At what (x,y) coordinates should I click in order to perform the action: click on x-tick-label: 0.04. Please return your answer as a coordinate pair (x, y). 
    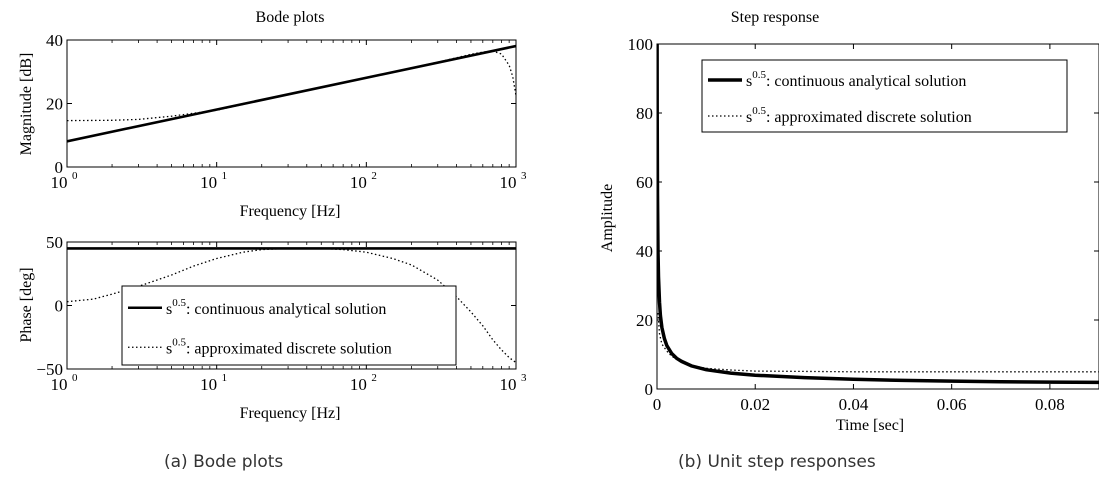
    Looking at the image, I should click on (854, 404).